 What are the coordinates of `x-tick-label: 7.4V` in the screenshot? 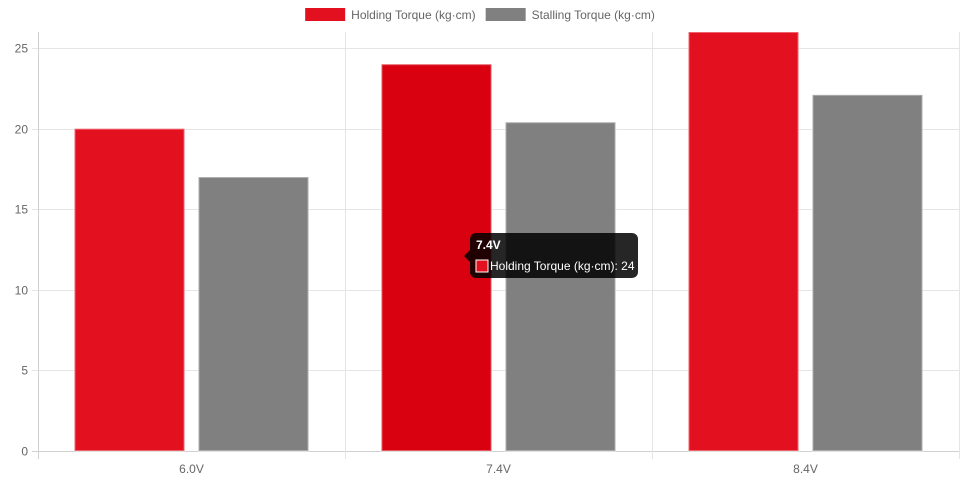 It's located at (498, 469).